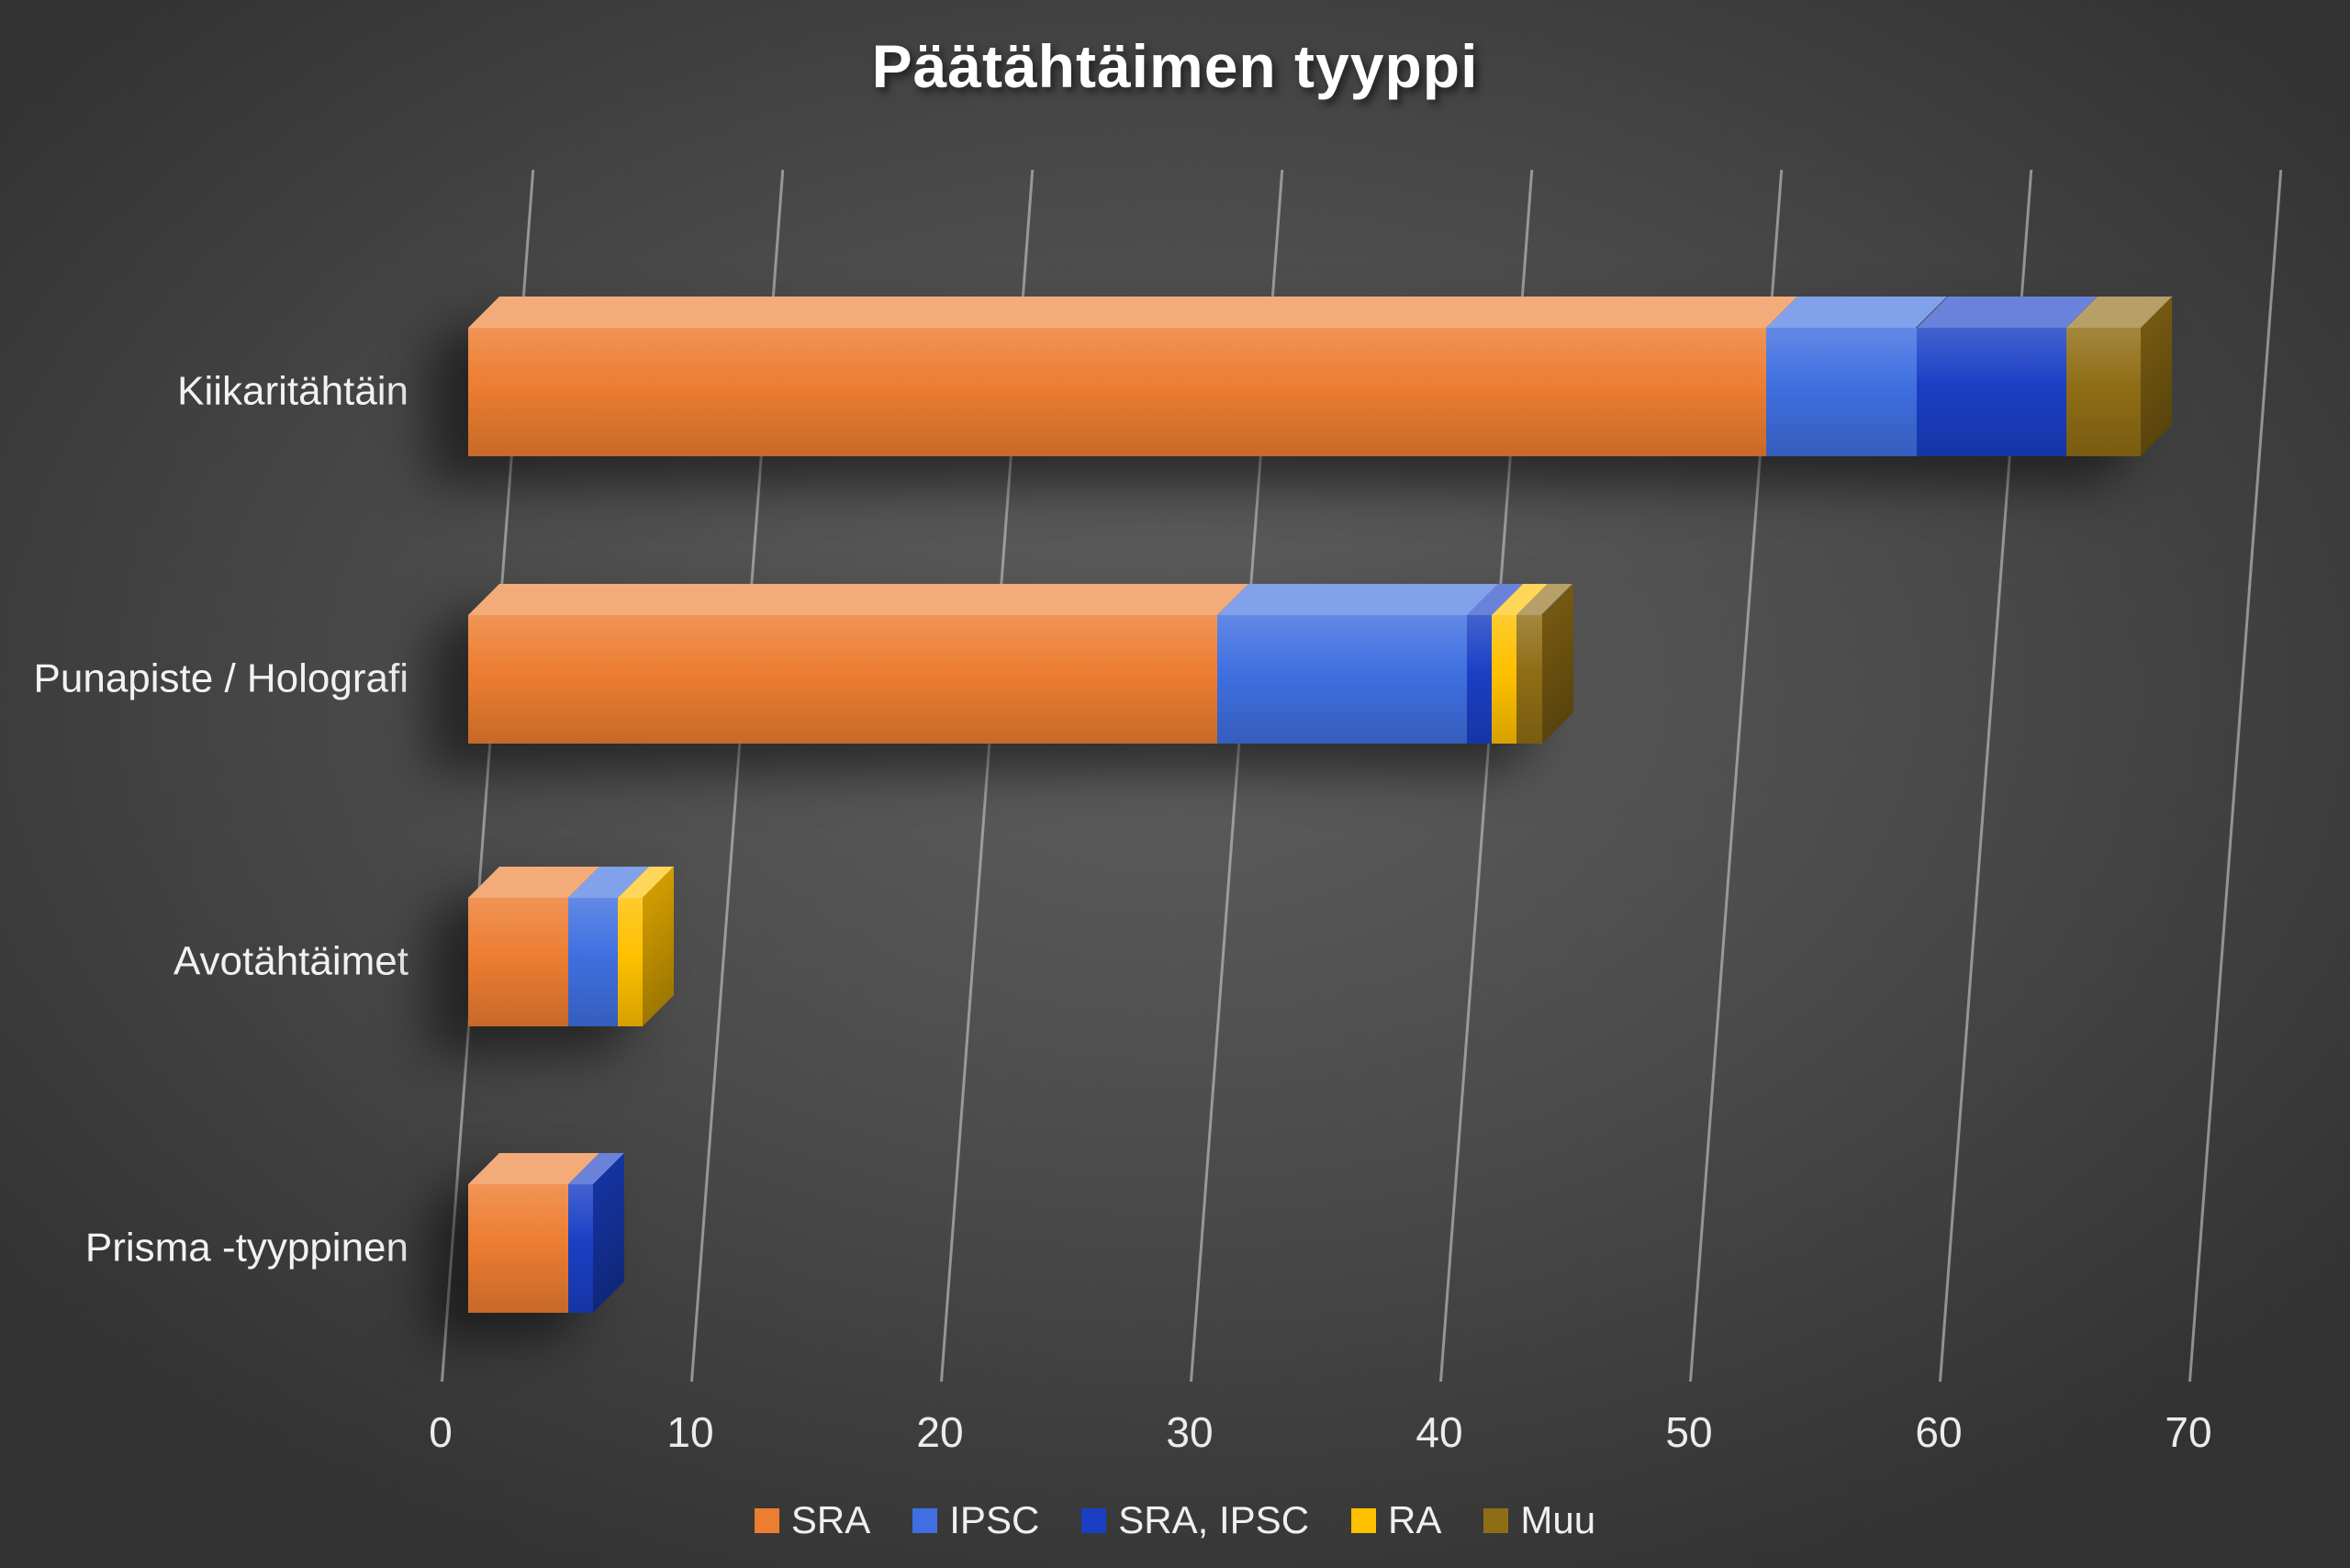  I want to click on legend-item-ipsc: IPSC, so click(975, 1520).